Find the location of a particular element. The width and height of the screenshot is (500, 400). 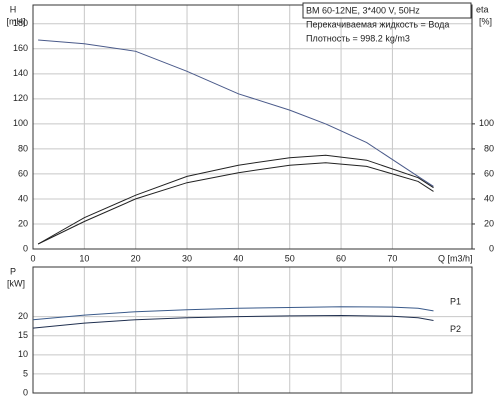

y-tick-label: 10 is located at coordinates (23, 354).